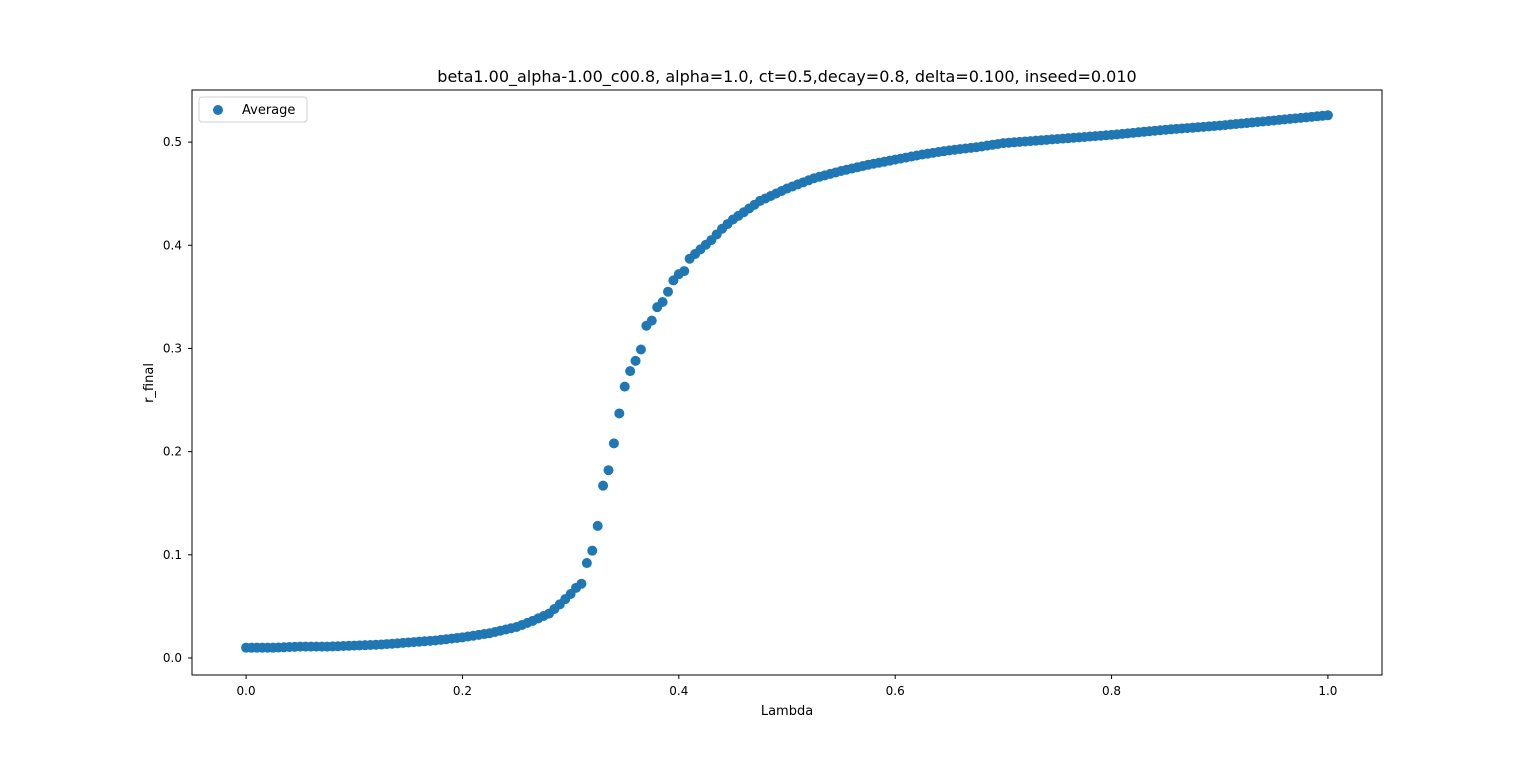 Image resolution: width=1536 pixels, height=757 pixels. What do you see at coordinates (895, 691) in the screenshot?
I see `x-tick-label: 0.6` at bounding box center [895, 691].